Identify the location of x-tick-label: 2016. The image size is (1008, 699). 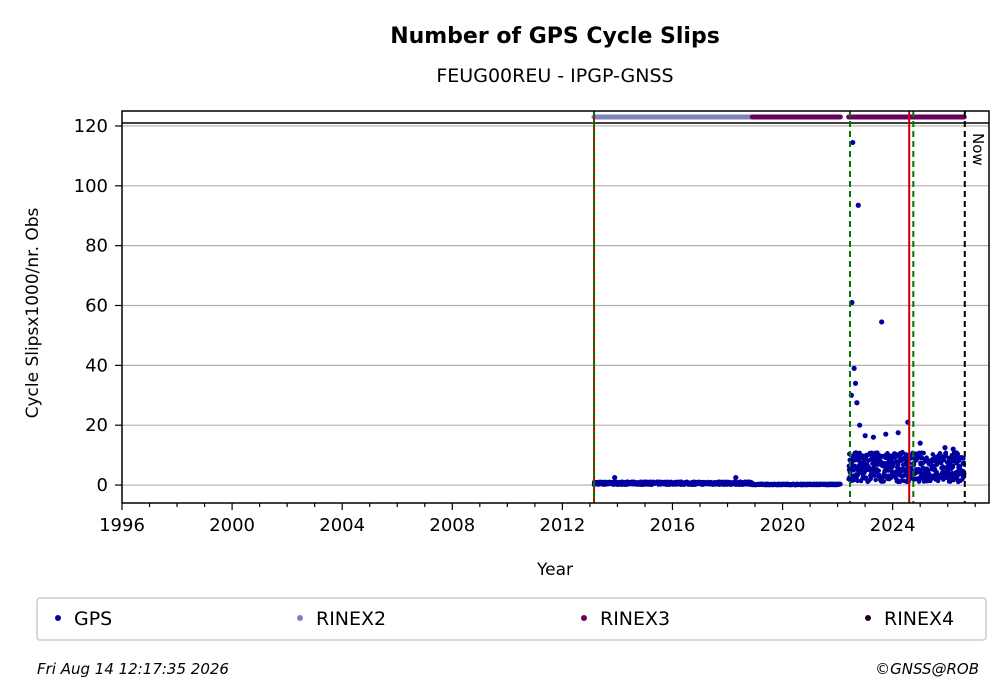
(673, 525).